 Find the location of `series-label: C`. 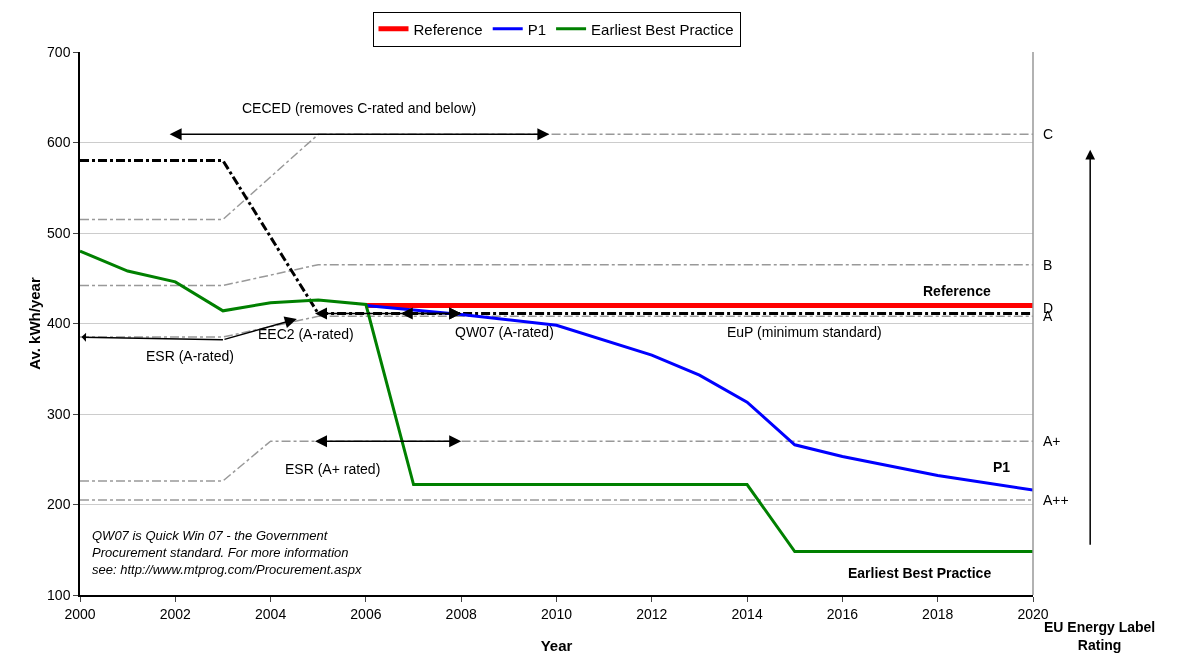

series-label: C is located at coordinates (1048, 134).